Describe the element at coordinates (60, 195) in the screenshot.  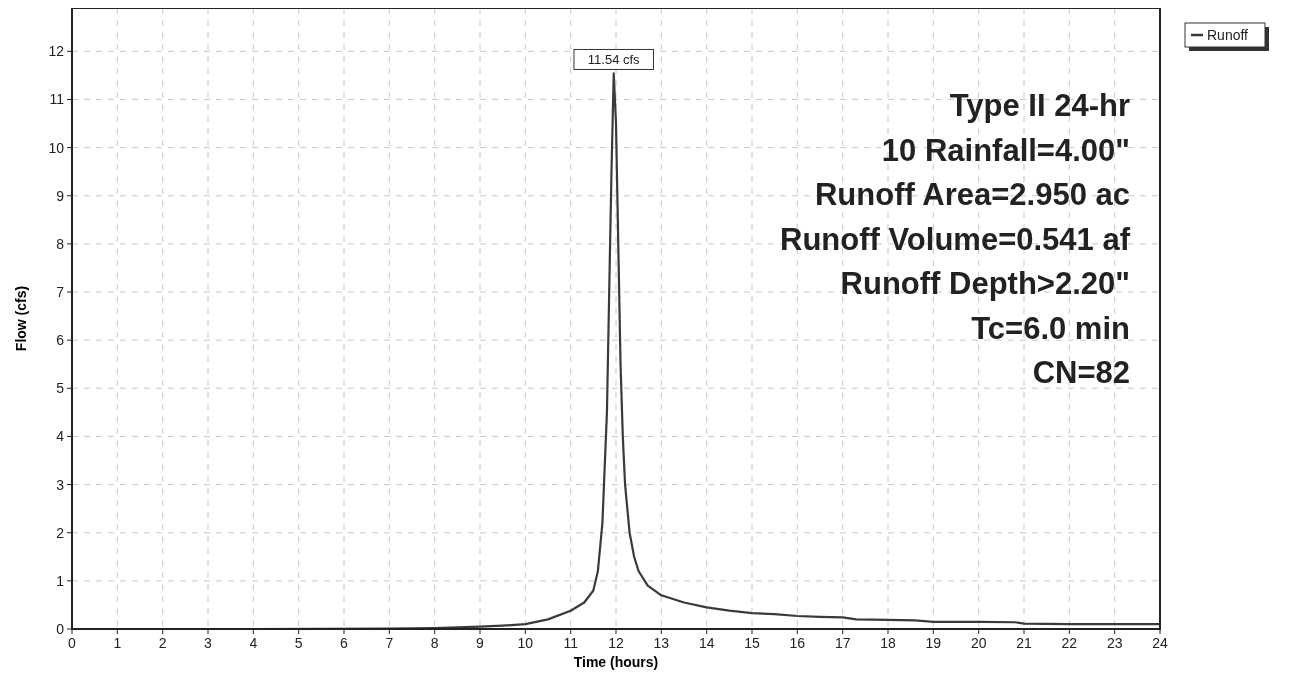
I see `y-tick-label: 9` at that location.